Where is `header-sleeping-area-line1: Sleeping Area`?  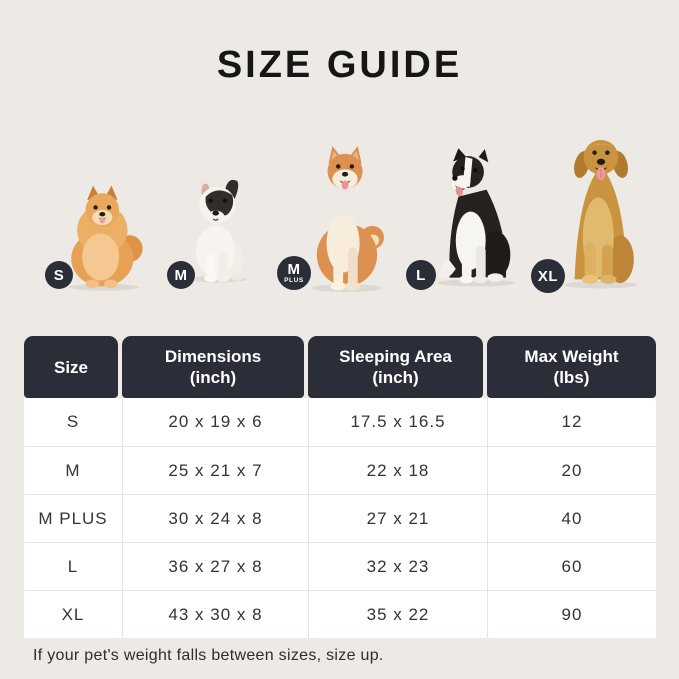
header-sleeping-area-line1: Sleeping Area is located at coordinates (395, 356).